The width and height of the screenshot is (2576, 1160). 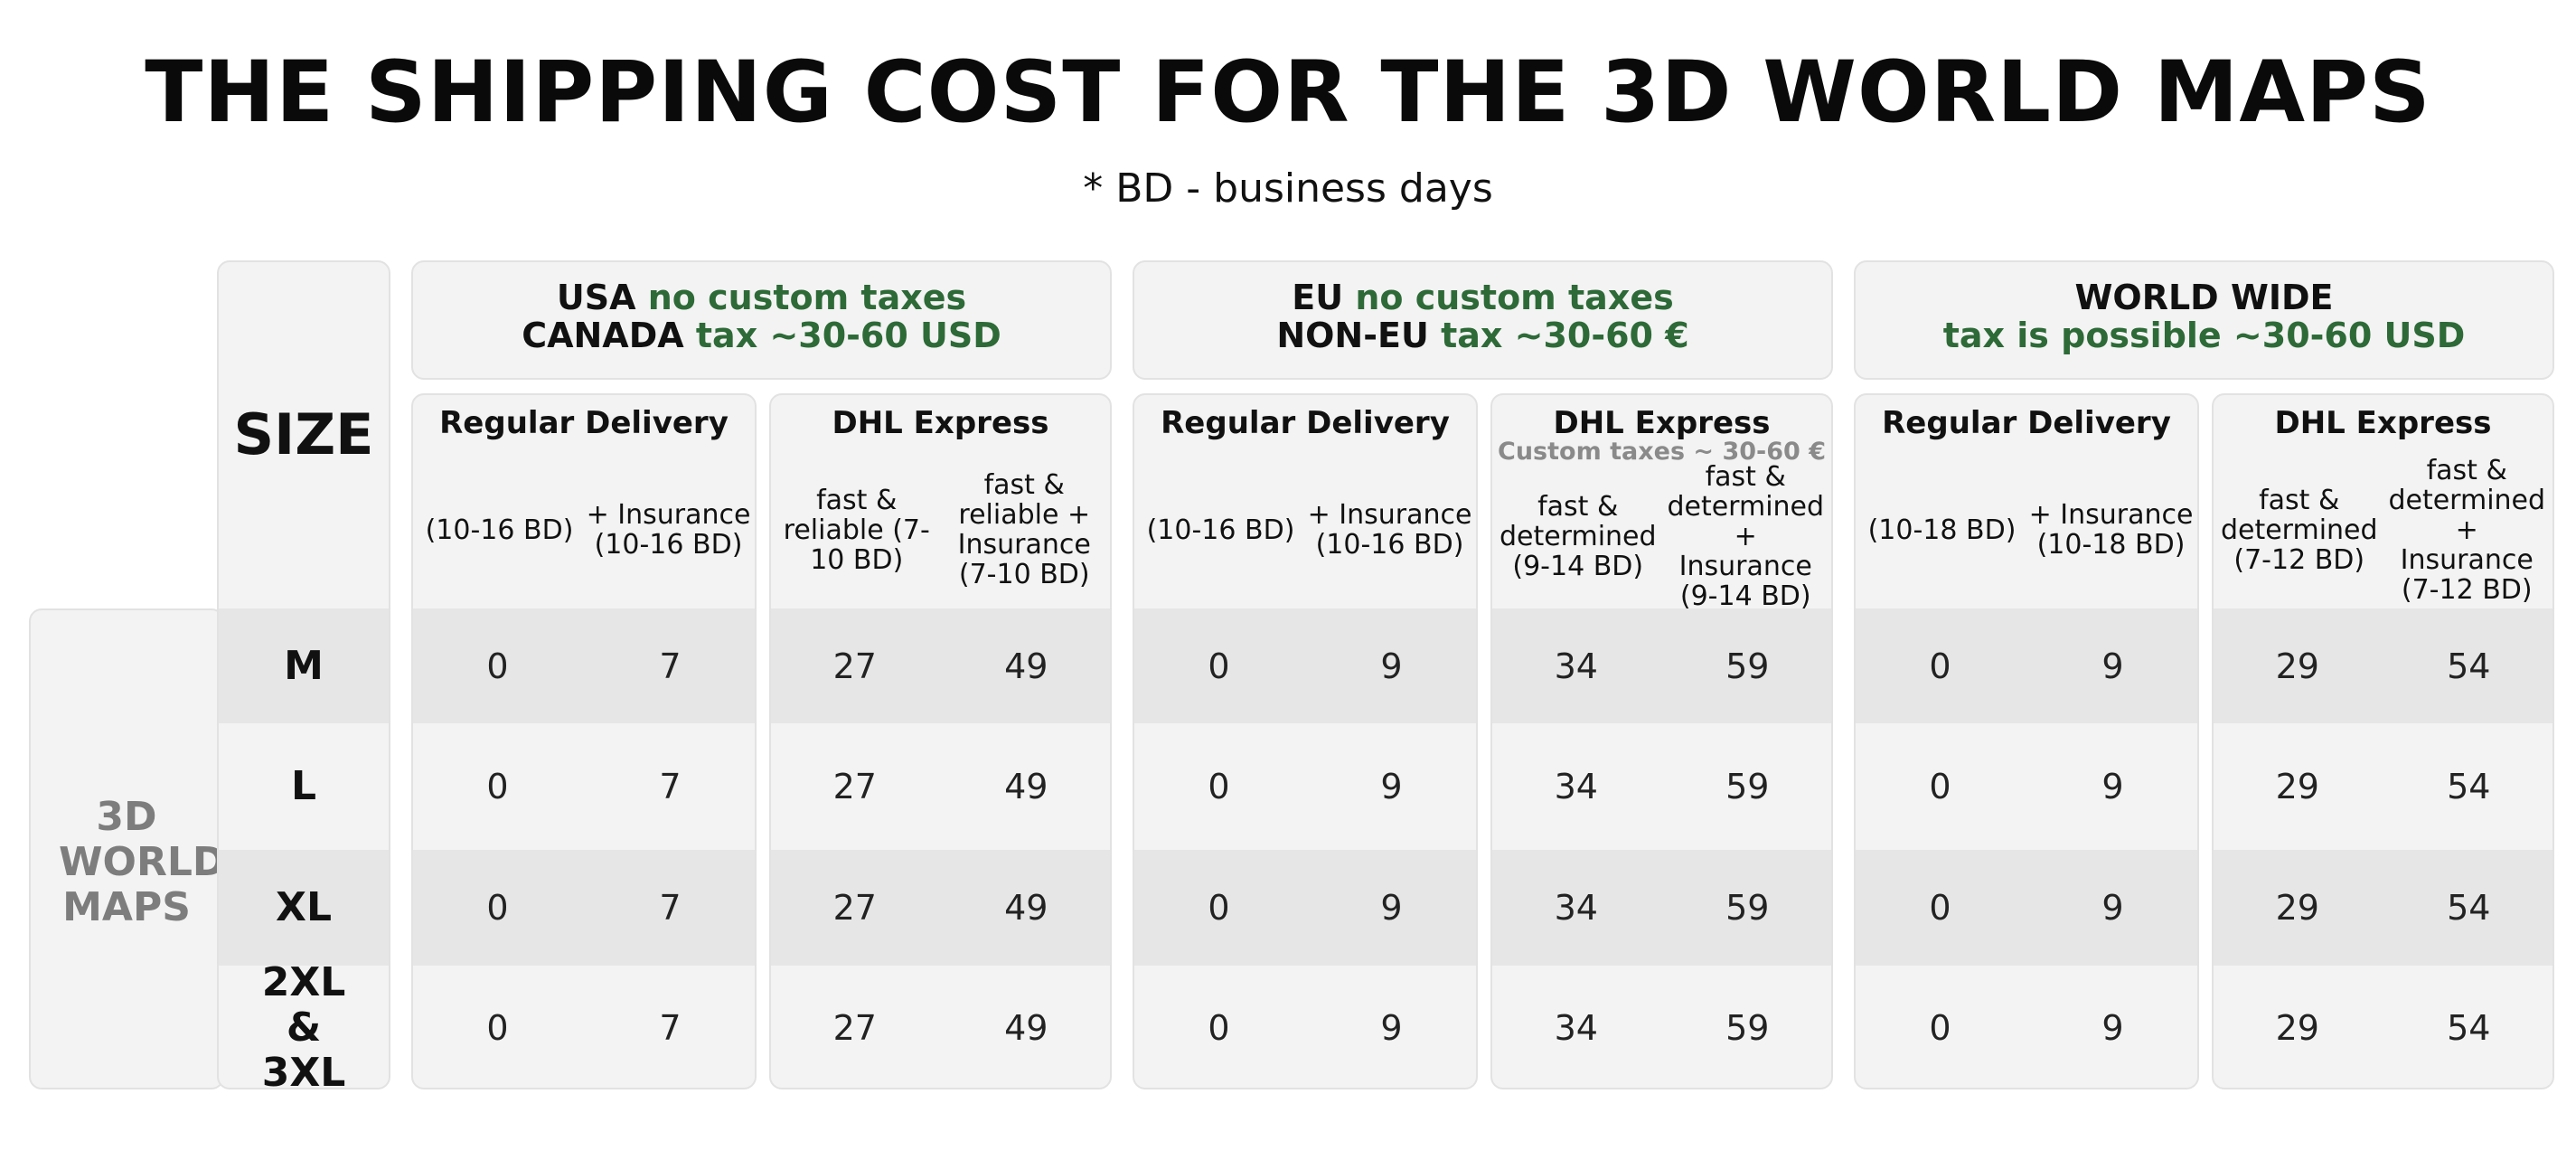 What do you see at coordinates (762, 335) in the screenshot?
I see `region-line-2: CANADA tax ~30-60 USD` at bounding box center [762, 335].